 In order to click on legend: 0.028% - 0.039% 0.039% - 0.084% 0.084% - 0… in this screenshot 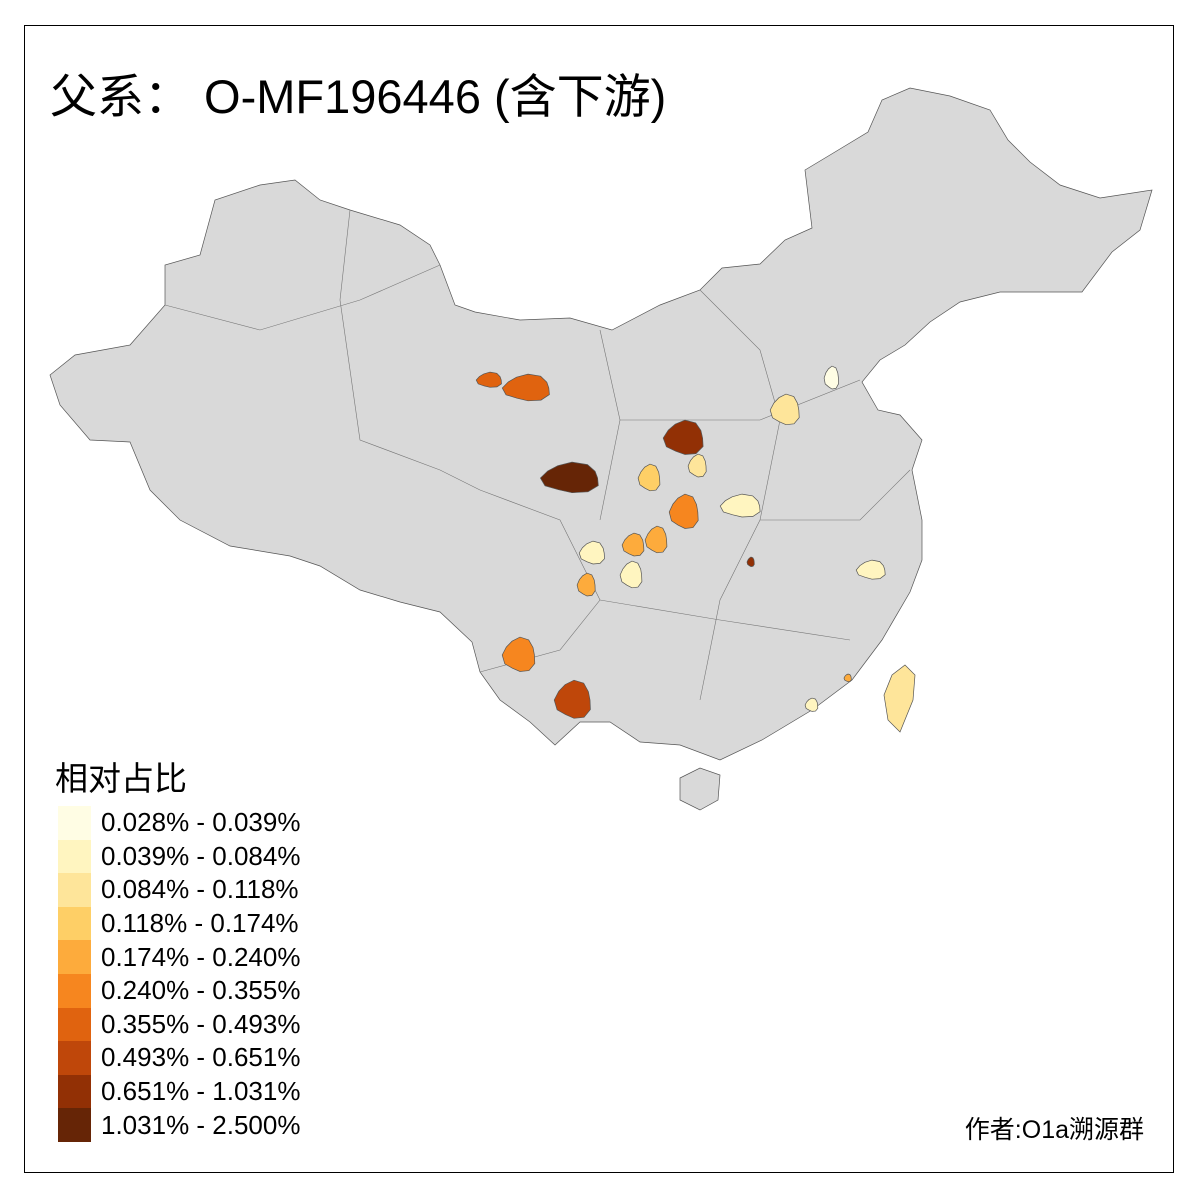, I will do `click(179, 974)`.